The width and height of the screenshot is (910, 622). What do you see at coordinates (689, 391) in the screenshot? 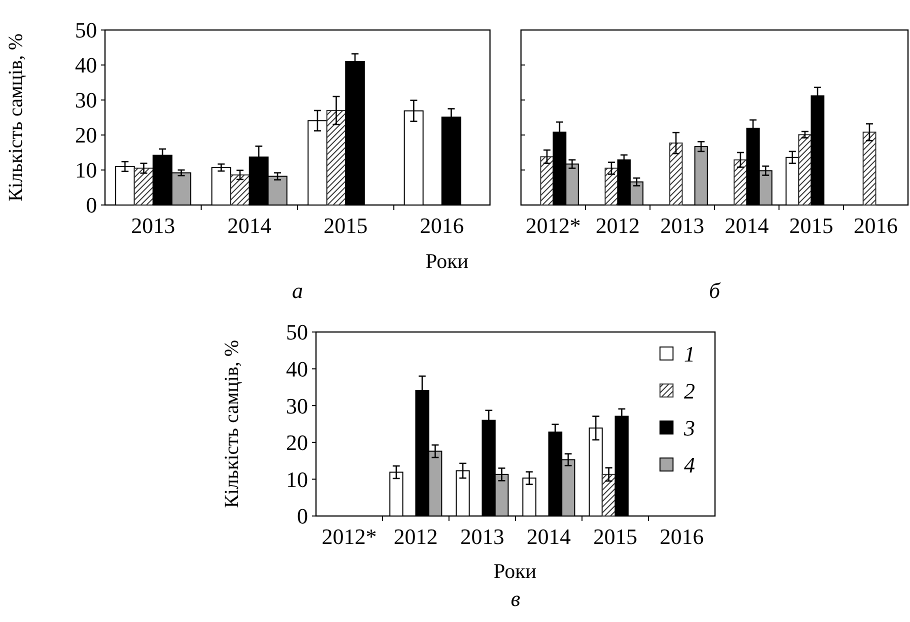
I see `legend-label: 2` at bounding box center [689, 391].